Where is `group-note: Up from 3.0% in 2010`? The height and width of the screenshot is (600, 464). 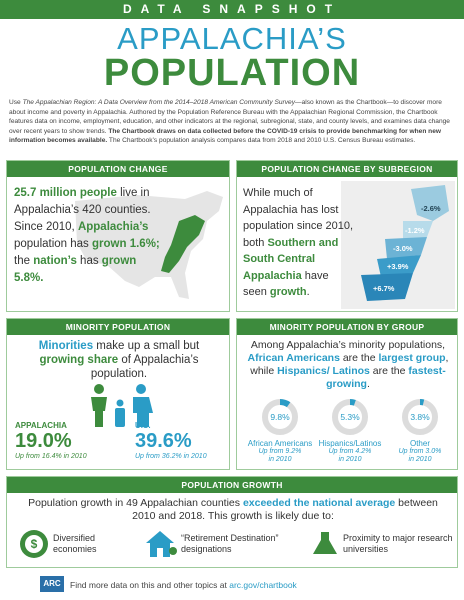 group-note: Up from 3.0% in 2010 is located at coordinates (420, 455).